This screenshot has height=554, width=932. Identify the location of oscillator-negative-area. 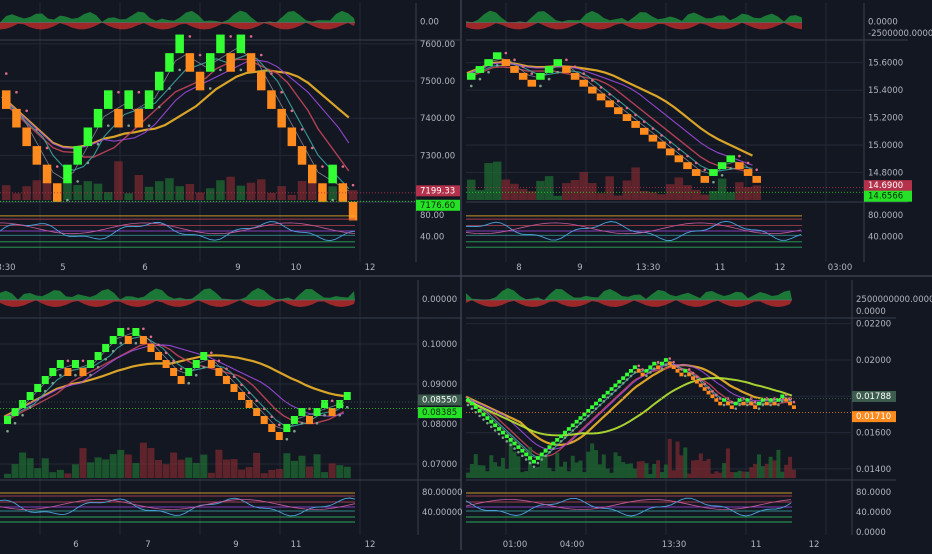
(634, 26).